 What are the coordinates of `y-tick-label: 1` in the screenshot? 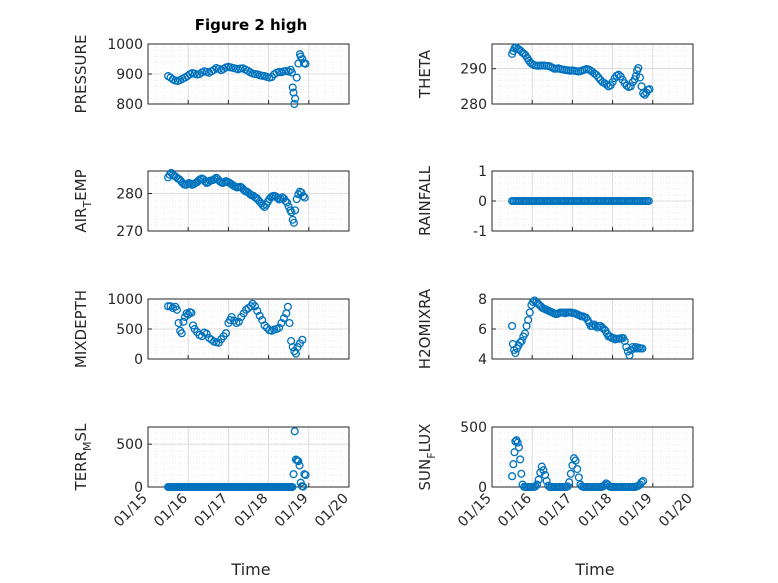 It's located at (482, 172).